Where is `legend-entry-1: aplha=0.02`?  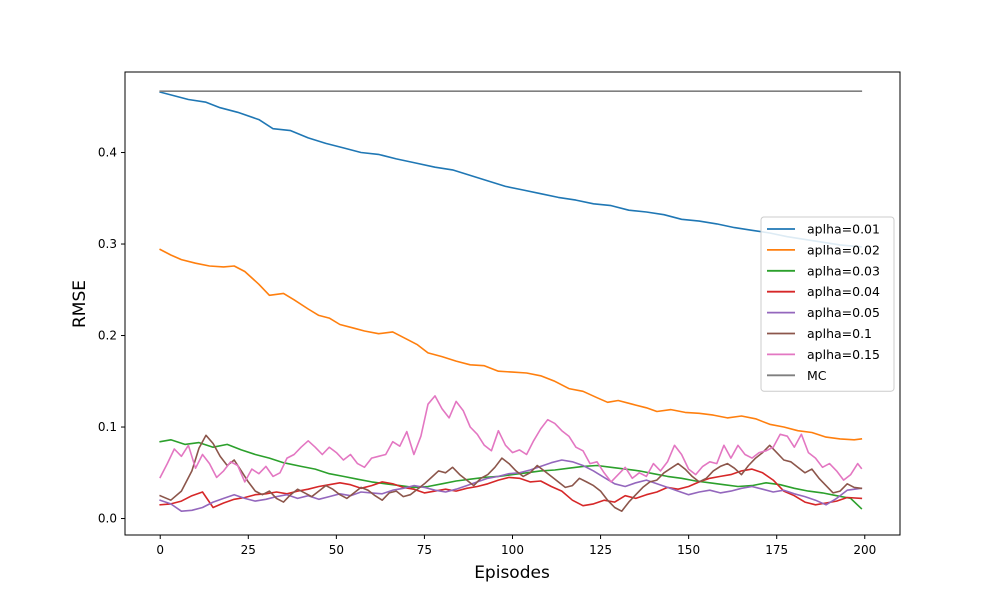 legend-entry-1: aplha=0.02 is located at coordinates (843, 249).